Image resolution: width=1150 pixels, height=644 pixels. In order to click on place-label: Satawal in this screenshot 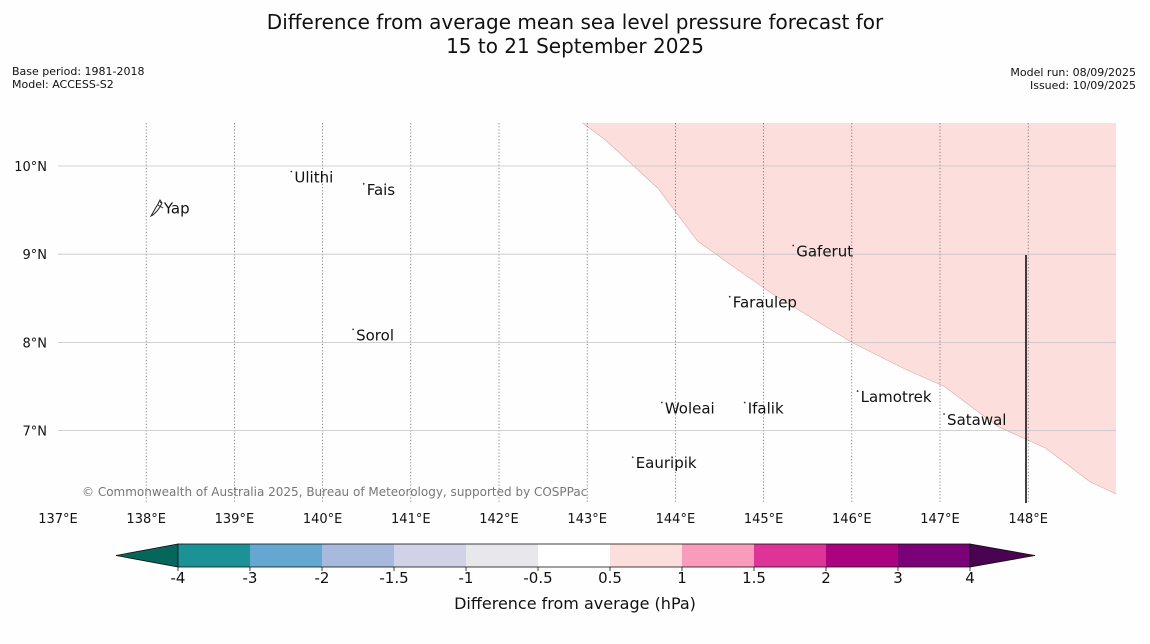, I will do `click(976, 420)`.